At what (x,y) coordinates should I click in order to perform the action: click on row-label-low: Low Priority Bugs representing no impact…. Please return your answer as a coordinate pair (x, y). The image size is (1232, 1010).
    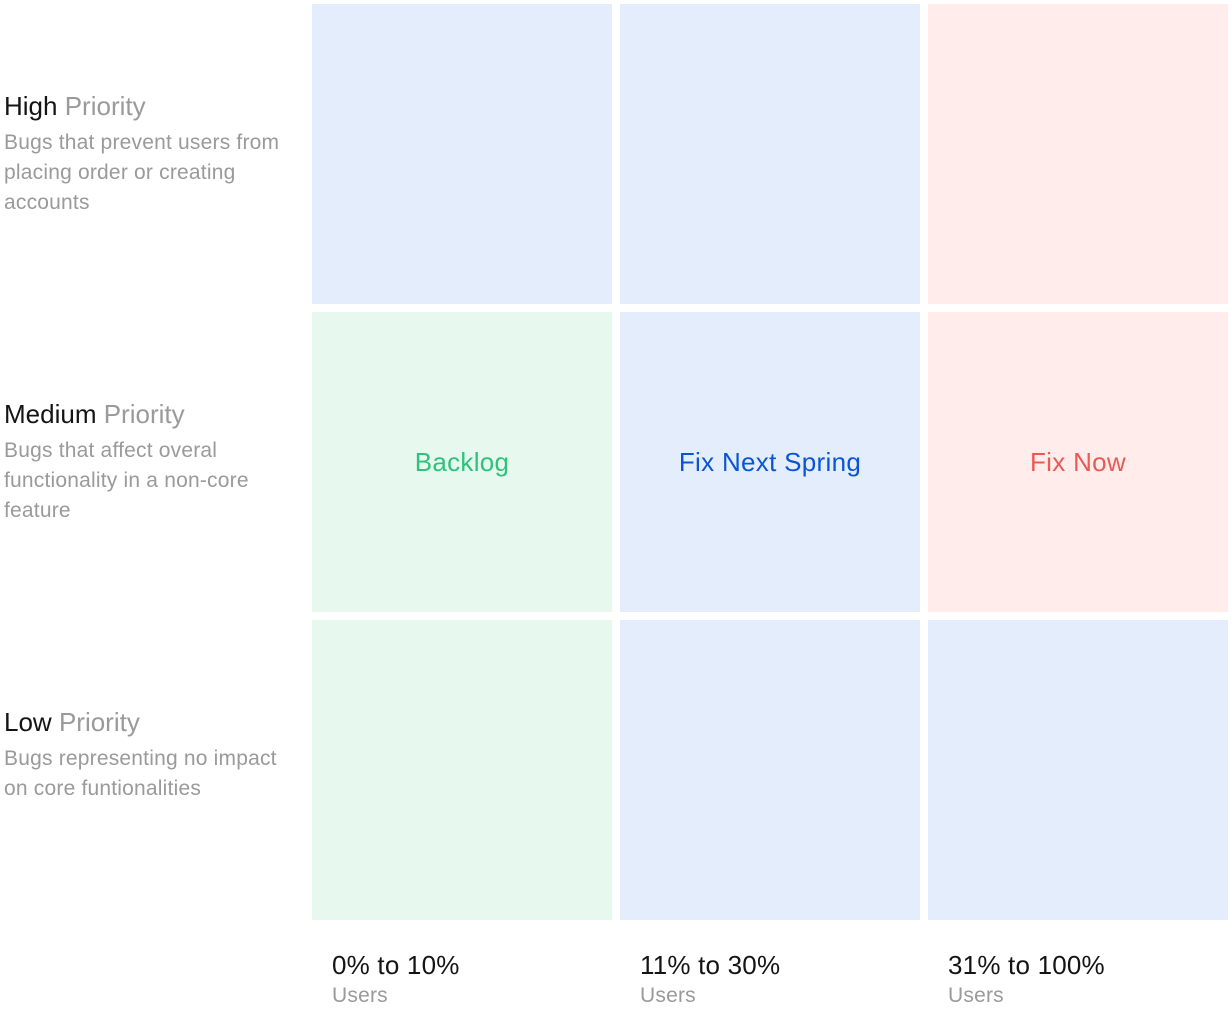
    Looking at the image, I should click on (146, 755).